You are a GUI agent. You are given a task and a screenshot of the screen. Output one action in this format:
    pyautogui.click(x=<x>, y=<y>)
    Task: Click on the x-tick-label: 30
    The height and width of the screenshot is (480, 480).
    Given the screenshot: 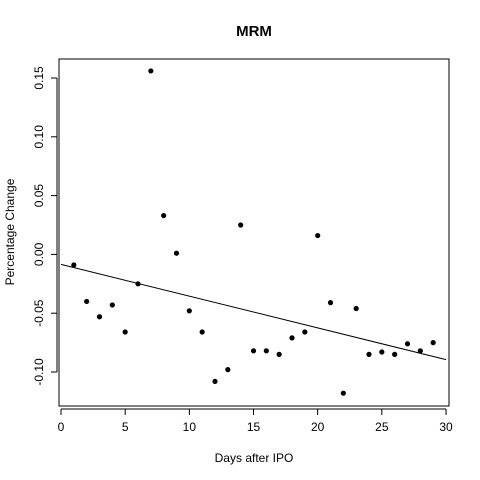 What is the action you would take?
    pyautogui.click(x=446, y=427)
    